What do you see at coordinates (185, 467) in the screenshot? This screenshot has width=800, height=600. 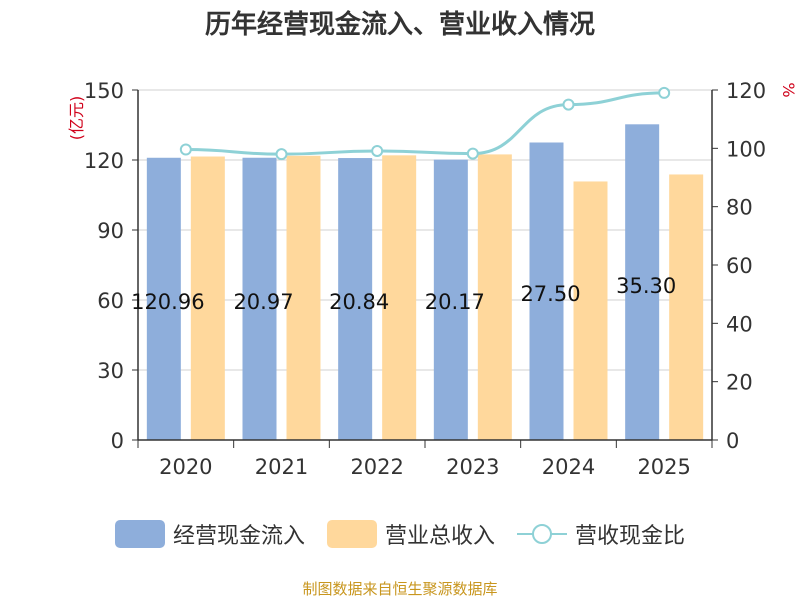 I see `x-tick-label: 2020` at bounding box center [185, 467].